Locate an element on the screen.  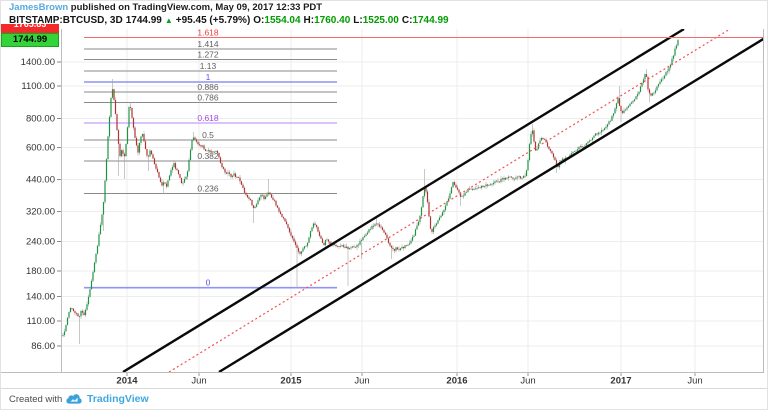
svg-text: 2014 is located at coordinates (127, 381).